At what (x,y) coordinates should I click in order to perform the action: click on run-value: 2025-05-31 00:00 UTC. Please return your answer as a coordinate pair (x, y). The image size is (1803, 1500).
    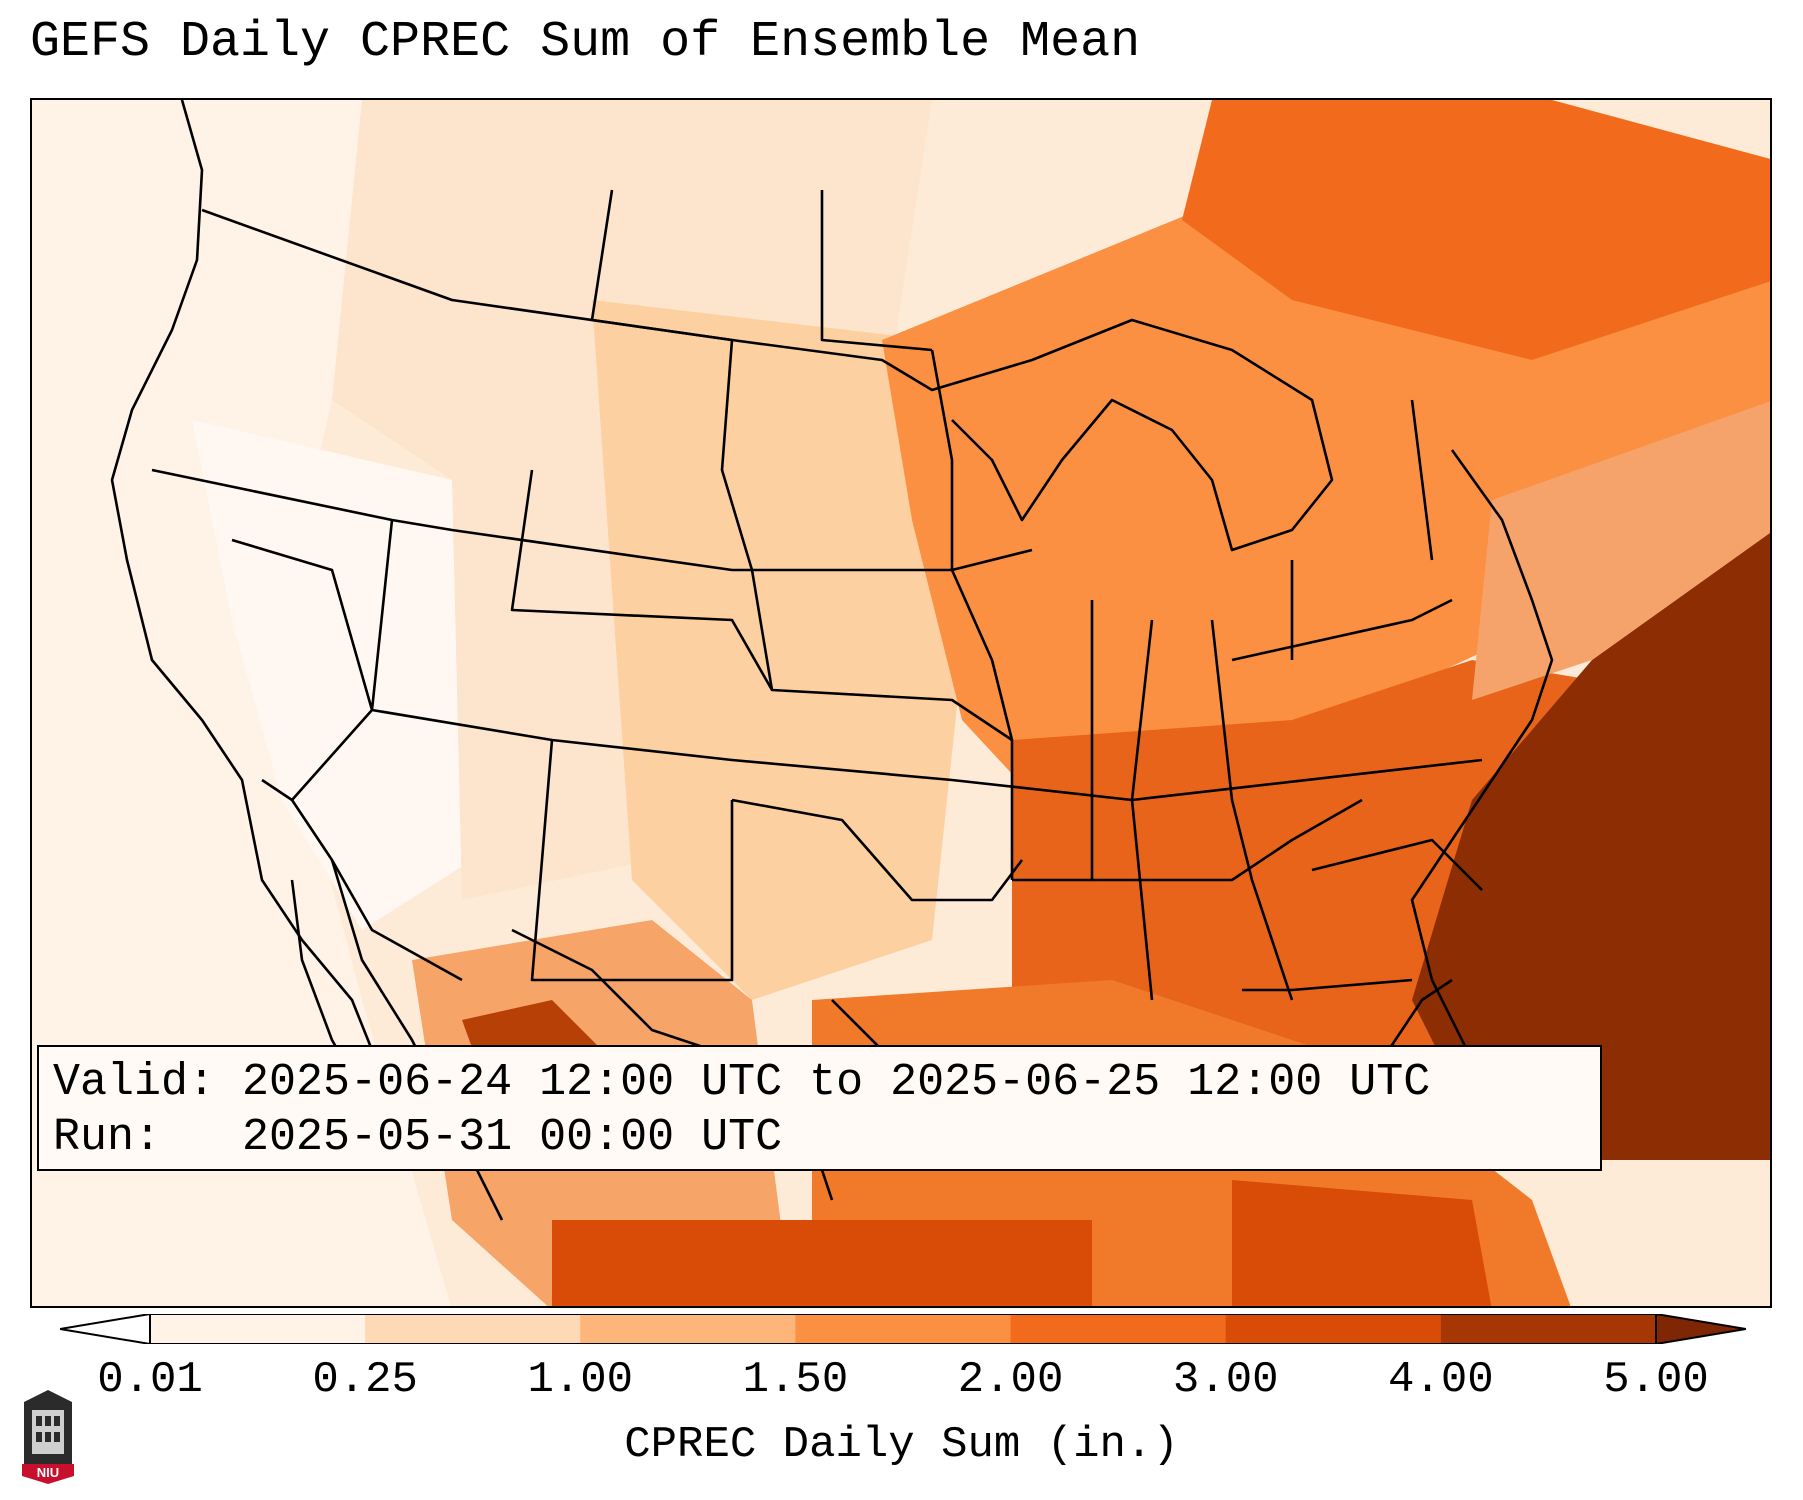
    Looking at the image, I should click on (512, 1137).